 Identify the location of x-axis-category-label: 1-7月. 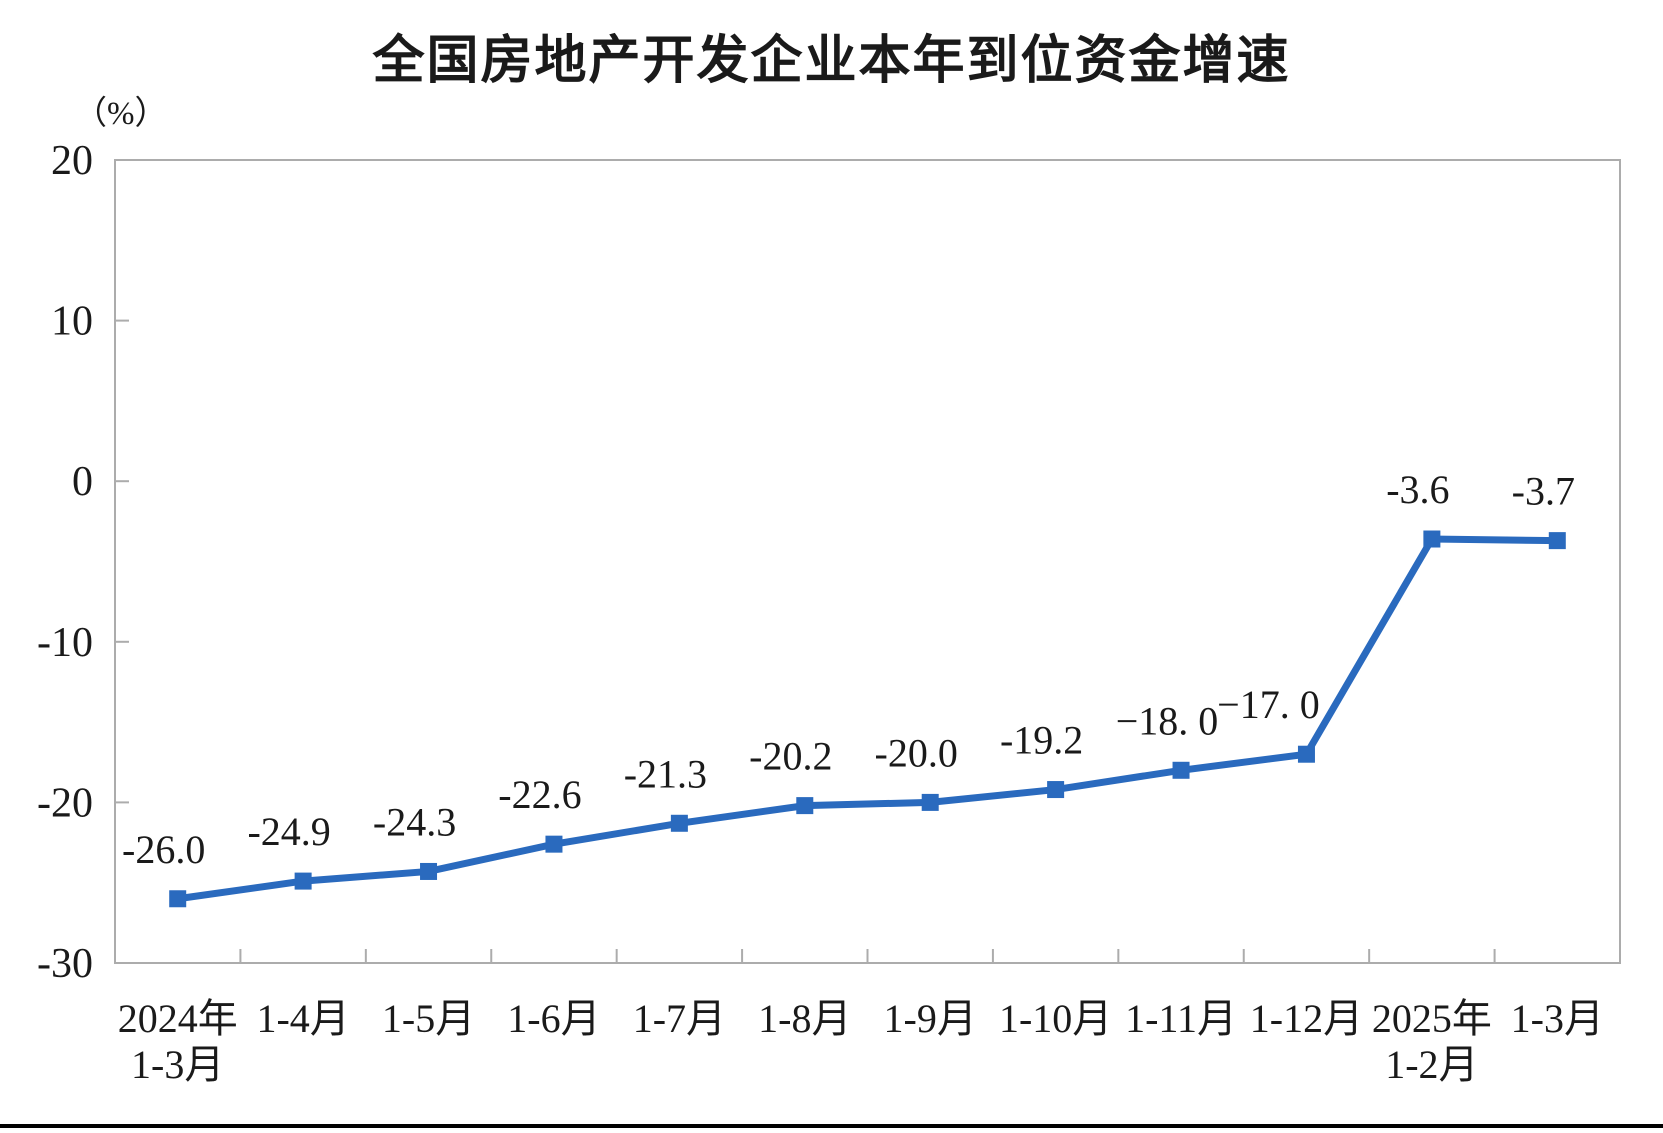
(679, 1018).